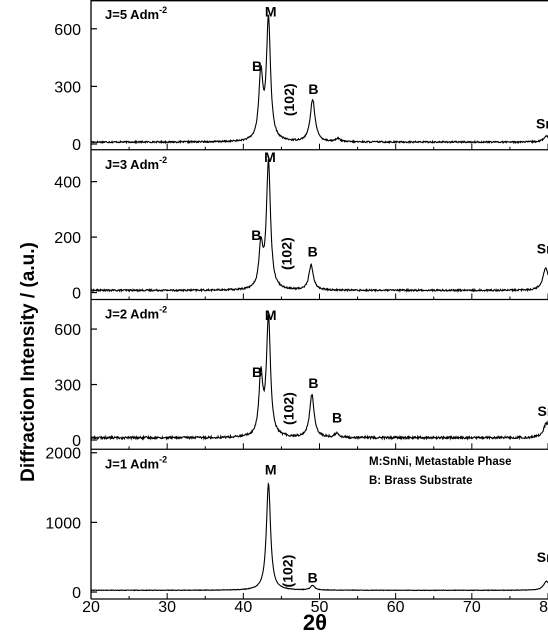 The height and width of the screenshot is (641, 548). Describe the element at coordinates (136, 462) in the screenshot. I see `panel-label: J=1 Adm-2` at that location.